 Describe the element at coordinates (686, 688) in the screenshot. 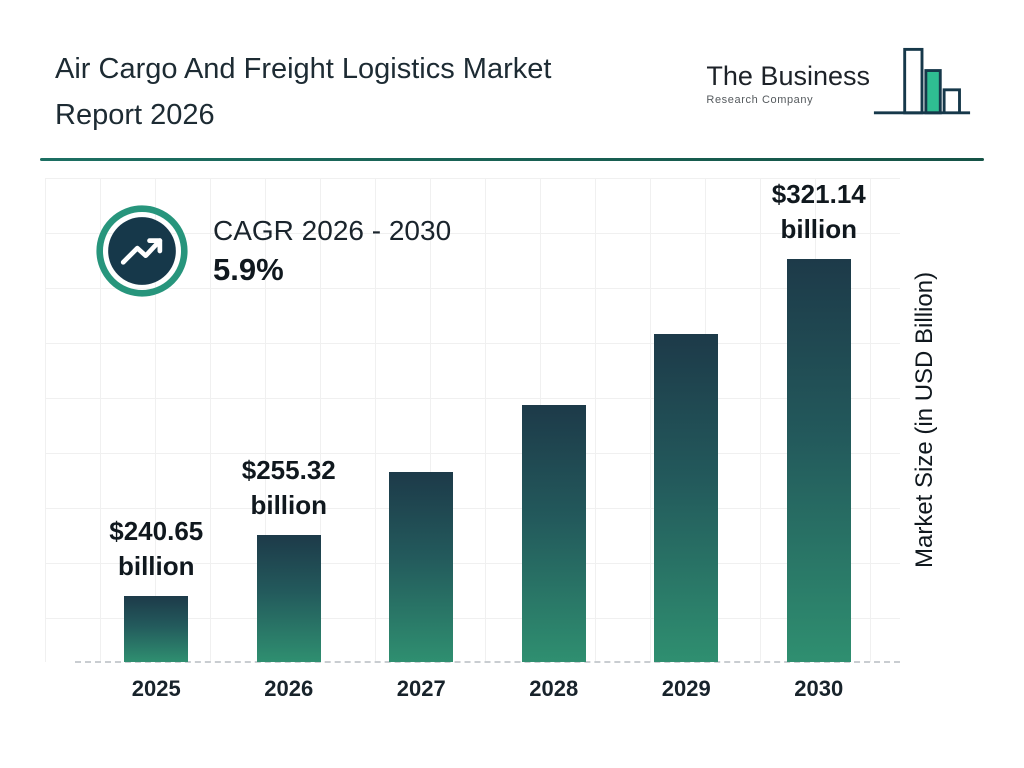

I see `x-tick-2029: 2029` at that location.